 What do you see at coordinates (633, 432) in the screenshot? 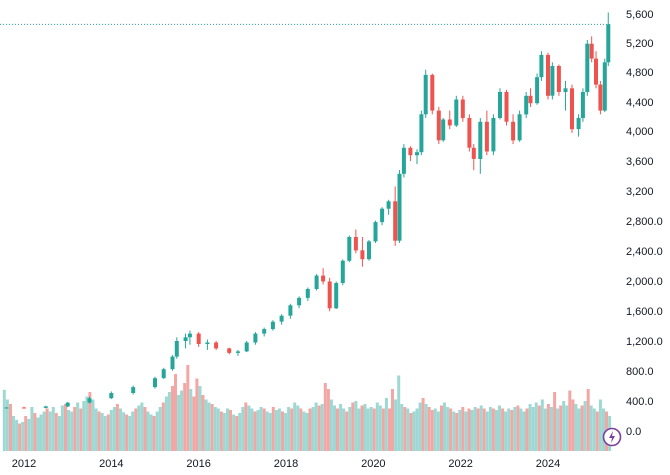
I see `volume-tick-label: 0.0` at bounding box center [633, 432].